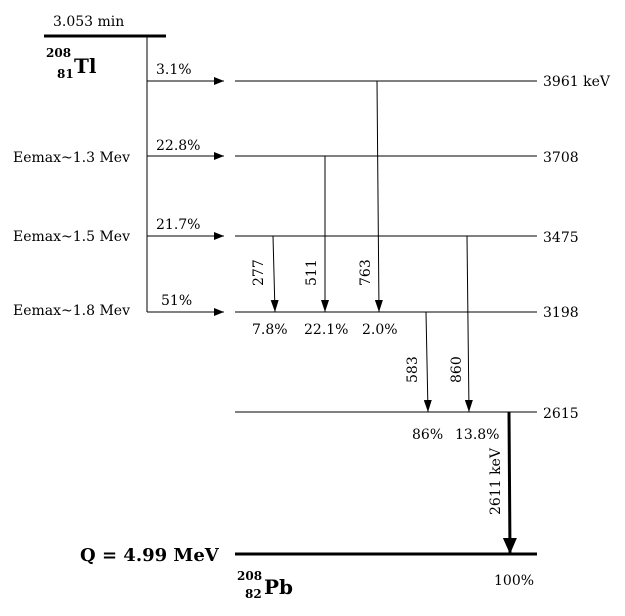 This screenshot has width=625, height=616. I want to click on emax-label-3475: Eemax~1.5 Mev, so click(71, 237).